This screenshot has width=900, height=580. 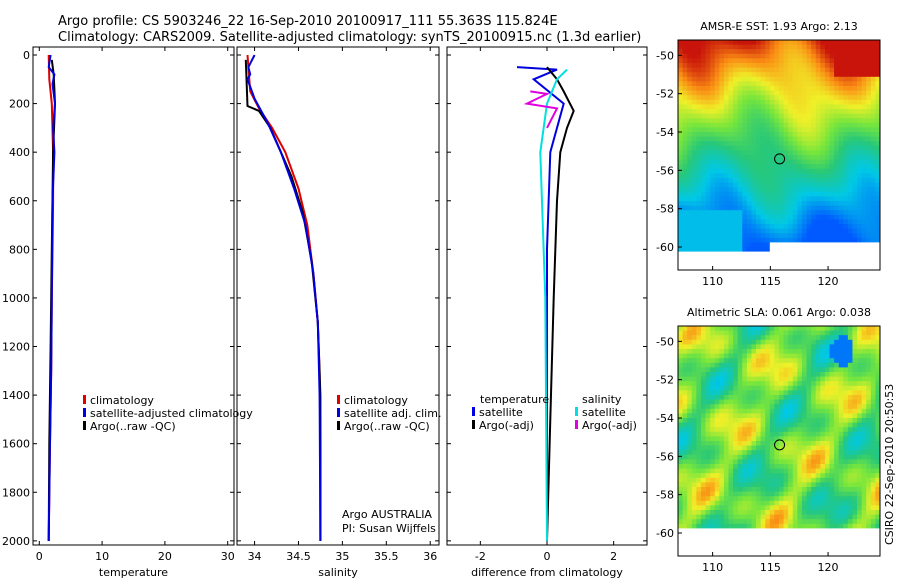 What do you see at coordinates (779, 155) in the screenshot?
I see `sst_map-frame` at bounding box center [779, 155].